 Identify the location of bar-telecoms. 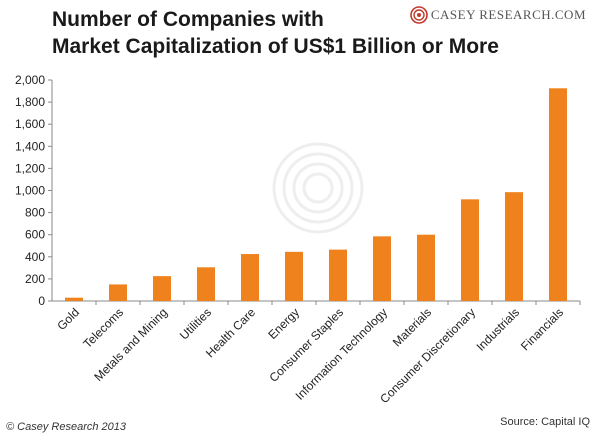
(118, 292).